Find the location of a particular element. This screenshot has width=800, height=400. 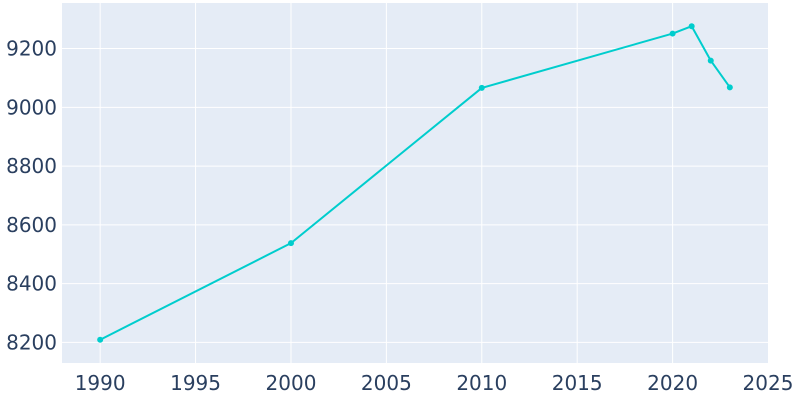

x-tick-label-1990: 1990 is located at coordinates (100, 383).